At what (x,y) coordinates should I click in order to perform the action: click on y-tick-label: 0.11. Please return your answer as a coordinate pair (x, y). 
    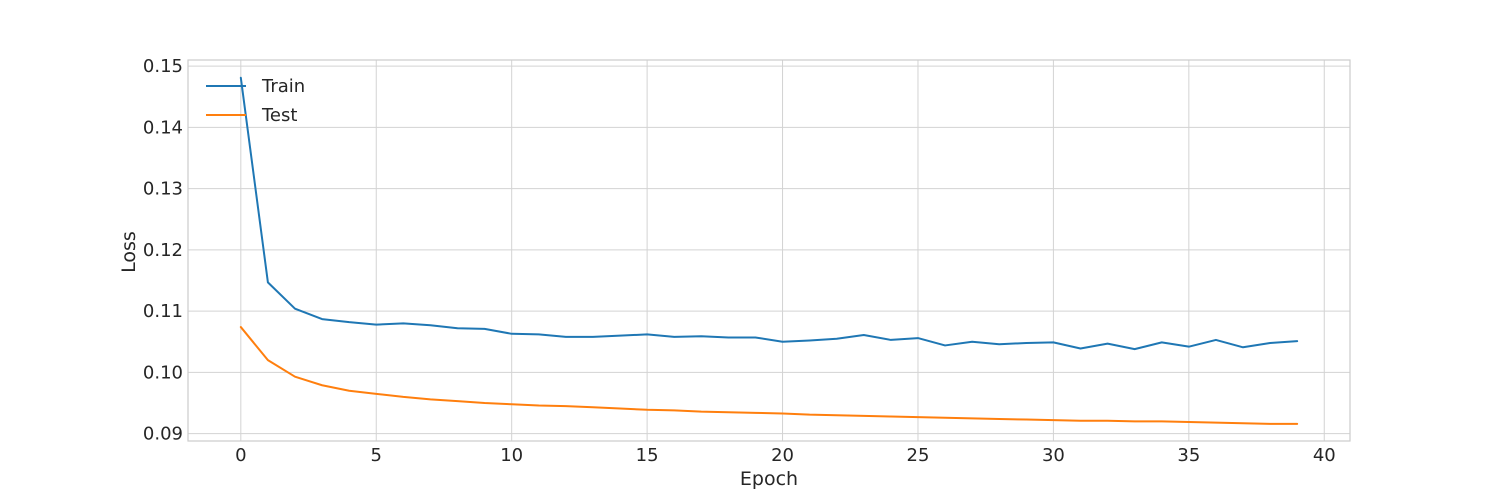
    Looking at the image, I should click on (163, 311).